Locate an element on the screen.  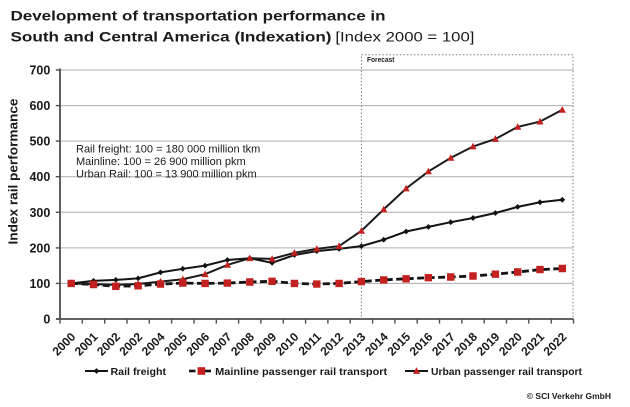
svg-text: Forecast is located at coordinates (381, 59).